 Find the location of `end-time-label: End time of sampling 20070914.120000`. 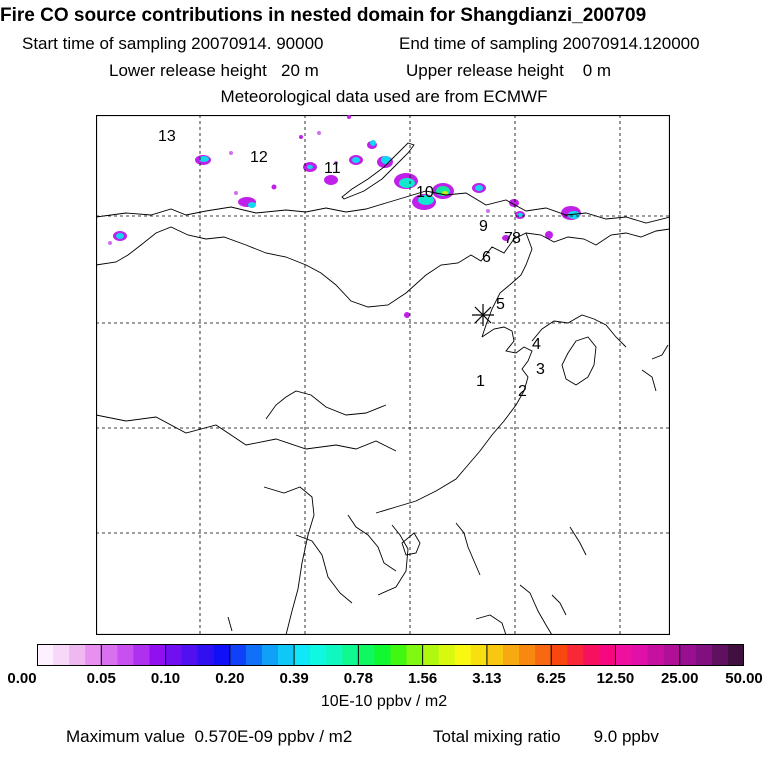

end-time-label: End time of sampling 20070914.120000 is located at coordinates (549, 43).